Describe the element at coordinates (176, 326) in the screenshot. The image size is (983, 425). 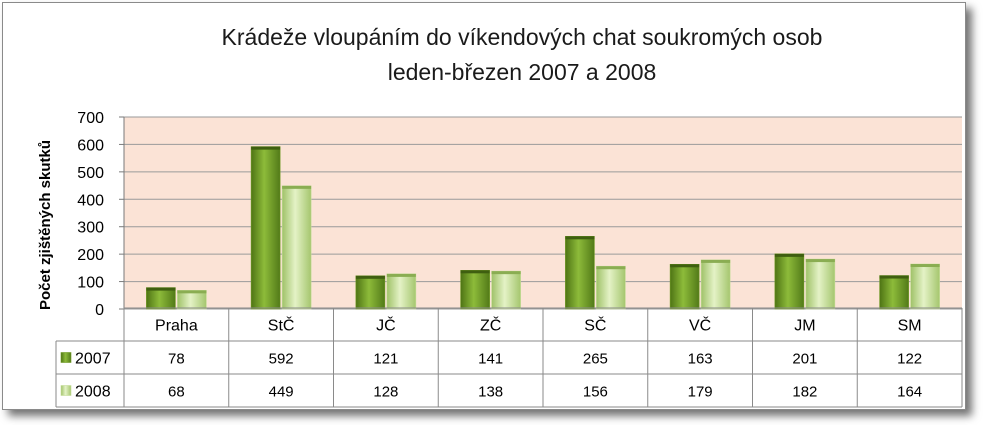
I see `category-label: Praha` at that location.